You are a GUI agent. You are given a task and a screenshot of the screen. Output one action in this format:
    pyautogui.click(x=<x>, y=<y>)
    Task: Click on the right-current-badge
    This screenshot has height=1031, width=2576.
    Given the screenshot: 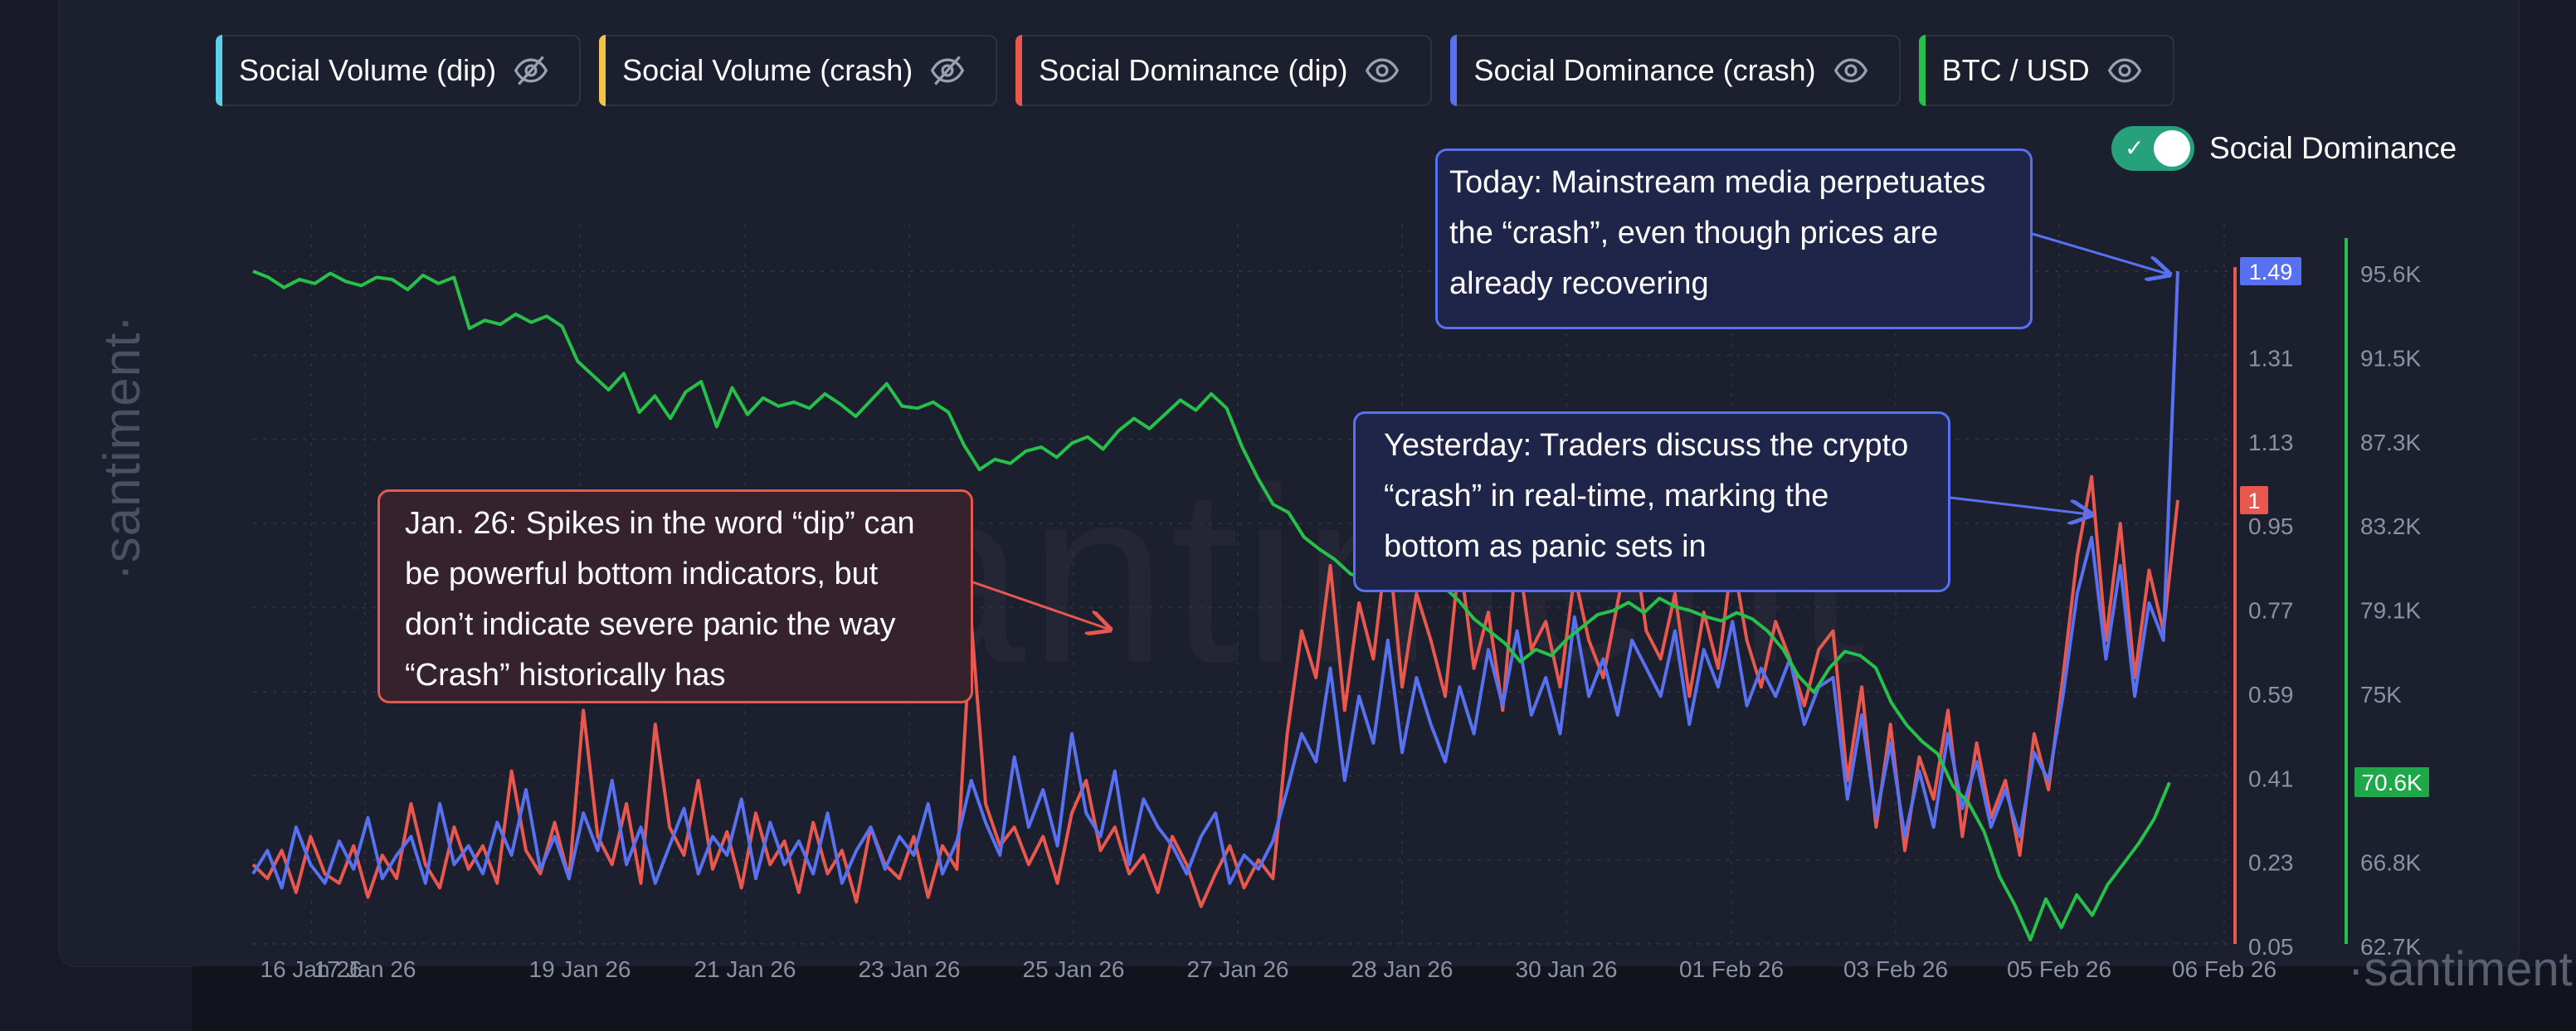 What is the action you would take?
    pyautogui.click(x=2391, y=782)
    